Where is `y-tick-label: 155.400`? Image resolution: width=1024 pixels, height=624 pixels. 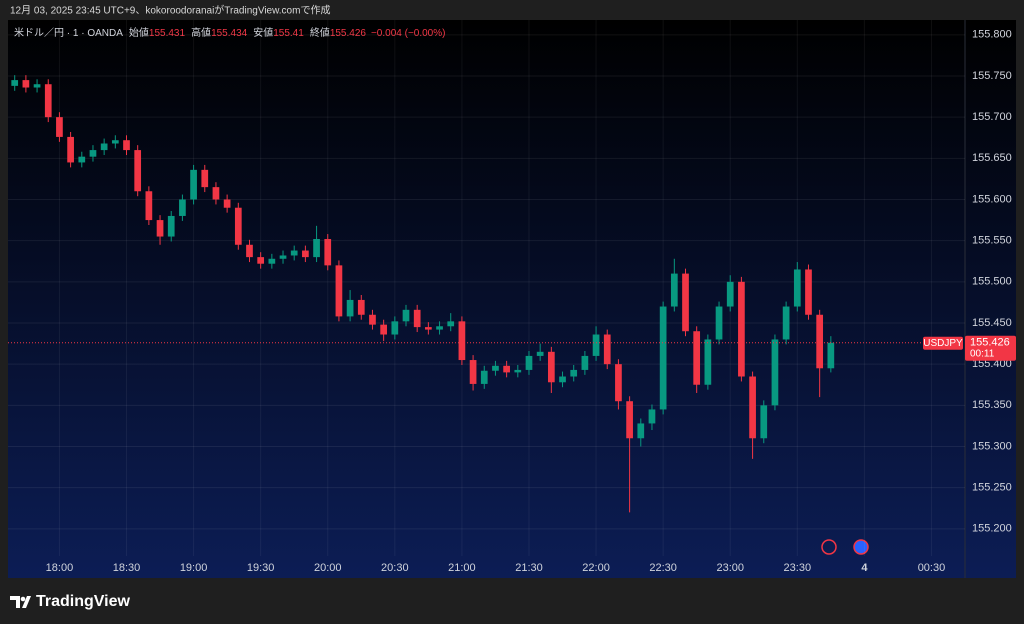 y-tick-label: 155.400 is located at coordinates (992, 364).